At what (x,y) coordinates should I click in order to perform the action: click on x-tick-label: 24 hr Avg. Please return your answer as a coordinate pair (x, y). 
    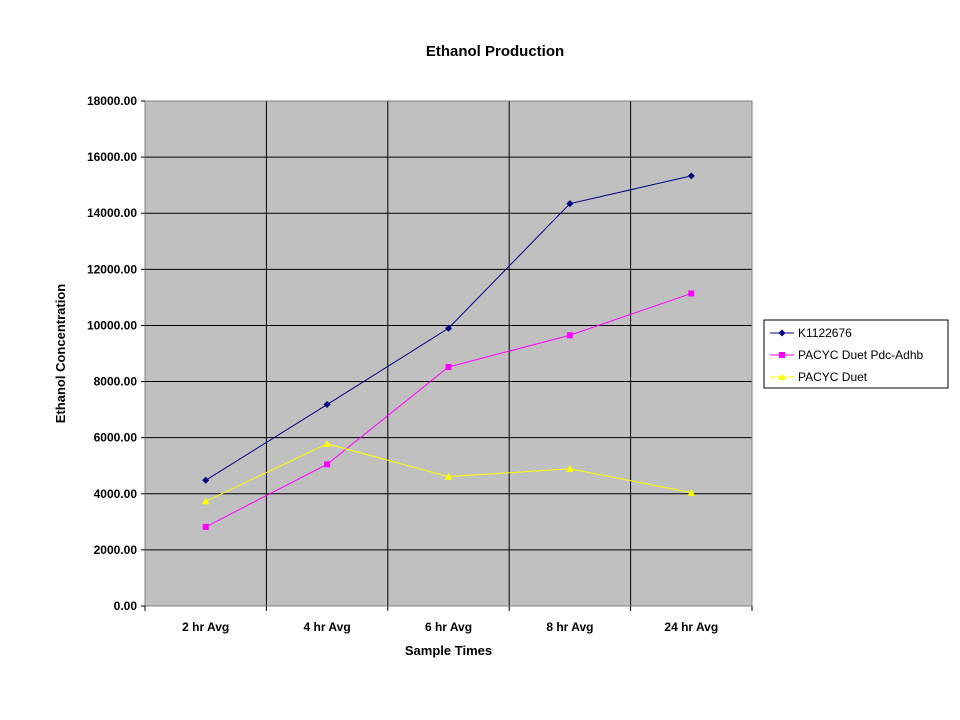
    Looking at the image, I should click on (691, 627).